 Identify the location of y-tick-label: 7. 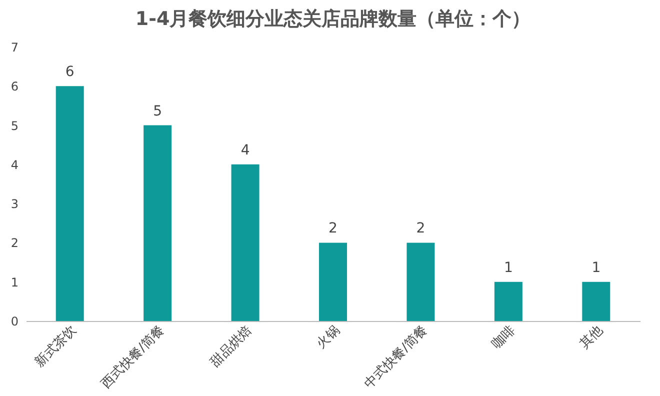
(14, 47).